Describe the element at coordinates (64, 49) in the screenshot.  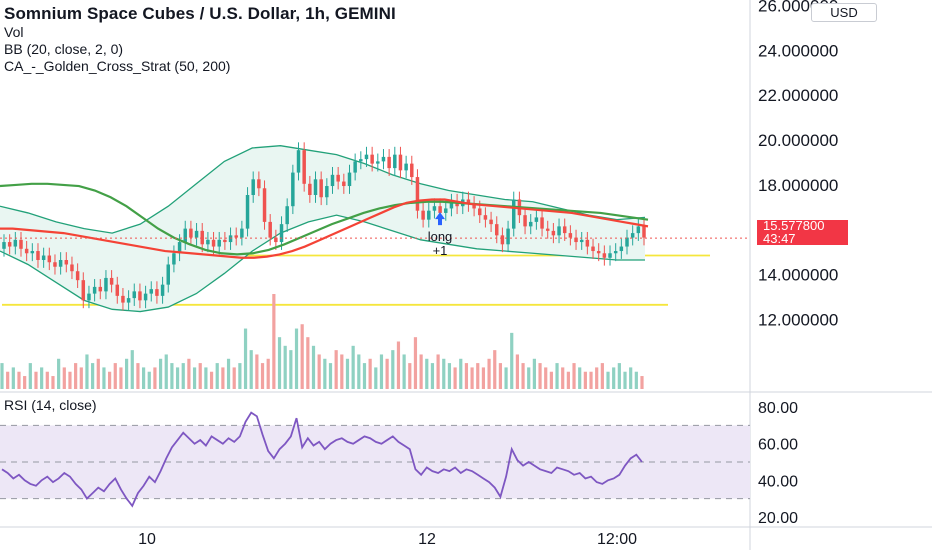
I see `legend-bb: BB (20, close, 2, 0)` at that location.